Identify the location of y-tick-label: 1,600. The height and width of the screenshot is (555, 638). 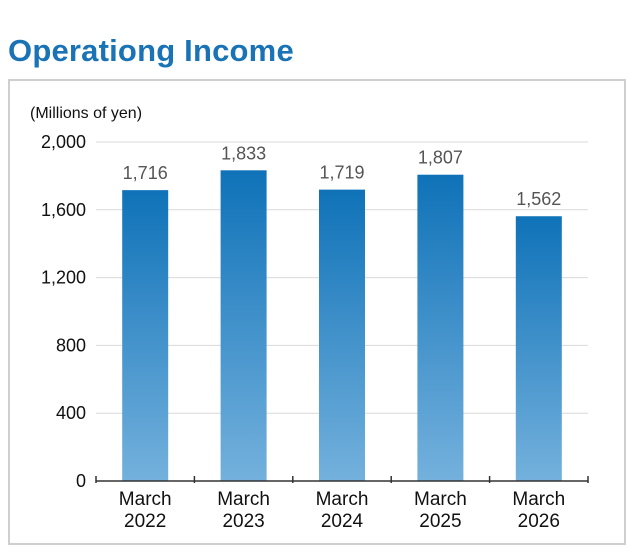
(63, 210).